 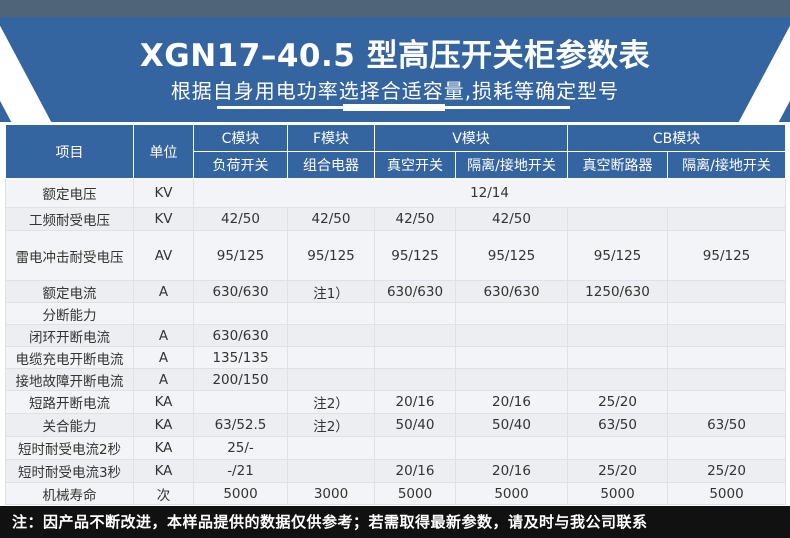 I want to click on table-row: 短路开断电流 KA 注2） 20/16 20/16 25/20, so click(x=396, y=402).